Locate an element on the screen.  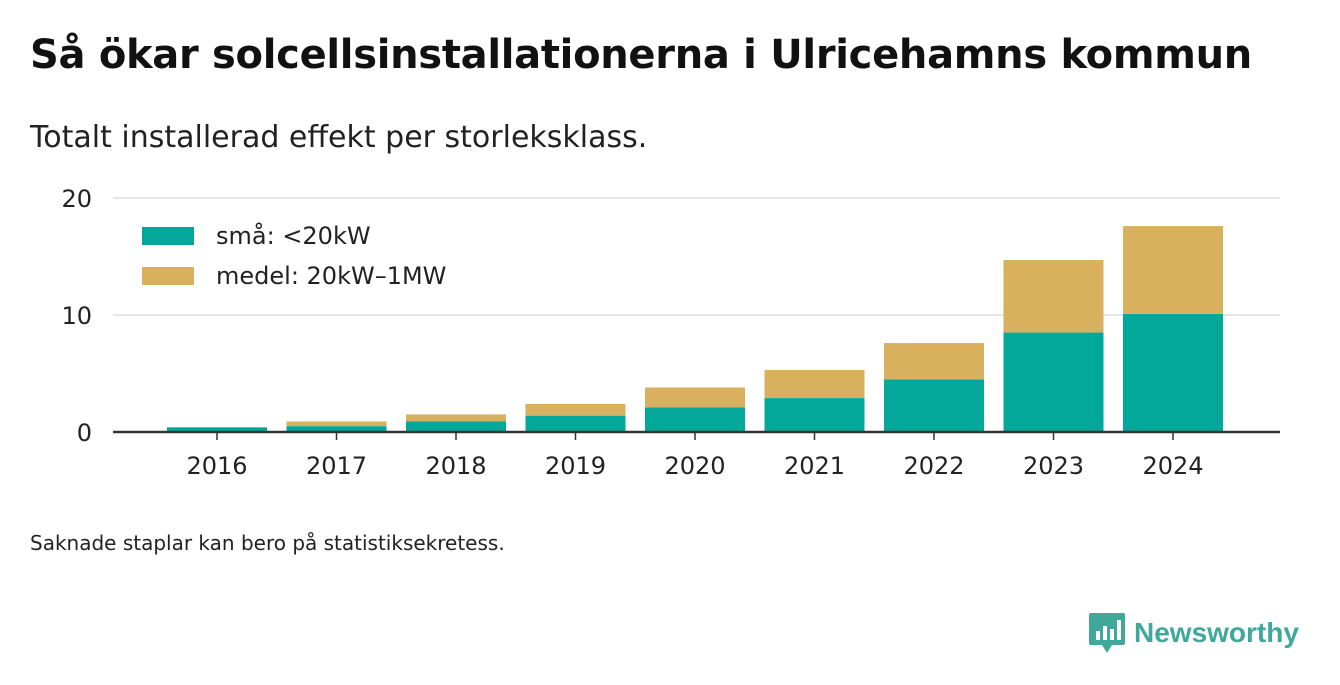
legend-label: medel: 20kW–1MW is located at coordinates (331, 276).